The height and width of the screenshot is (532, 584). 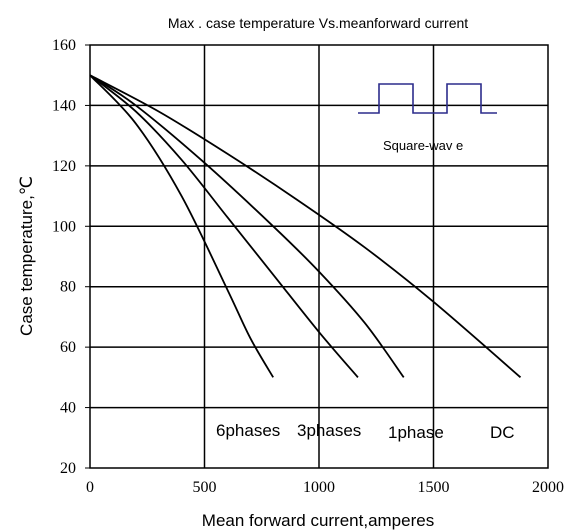 What do you see at coordinates (423, 145) in the screenshot?
I see `square-wave-label: Square-wav e` at bounding box center [423, 145].